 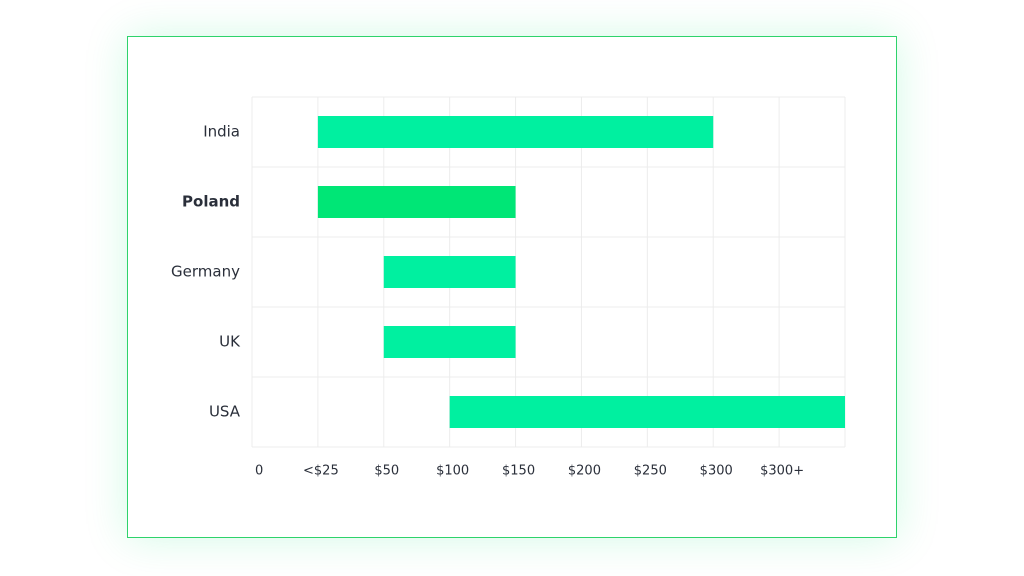 I want to click on x-tick-label: $200, so click(x=584, y=471).